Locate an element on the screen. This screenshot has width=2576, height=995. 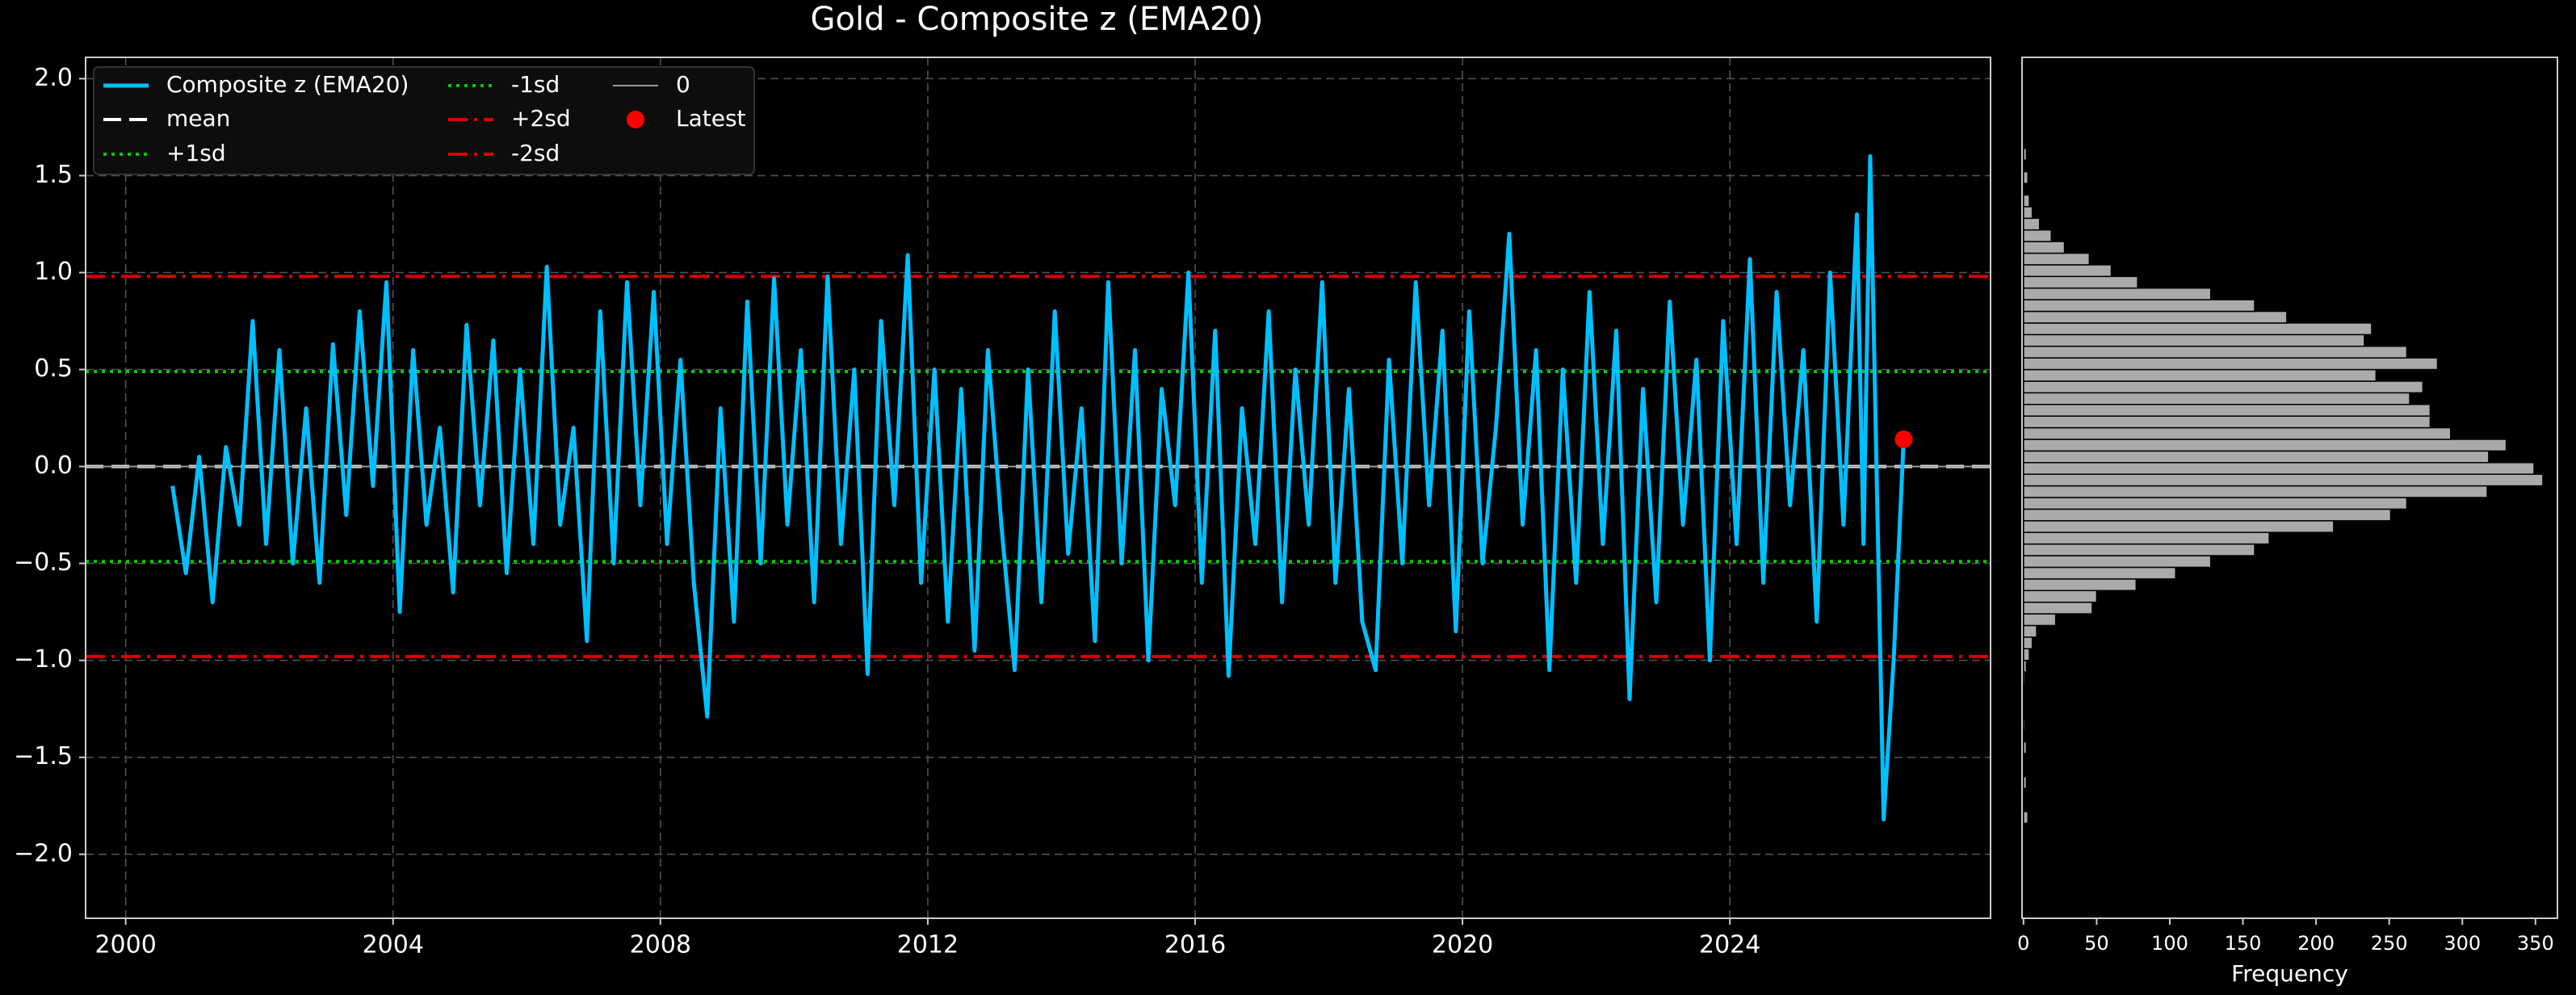
legend-swatch is located at coordinates (635, 119).